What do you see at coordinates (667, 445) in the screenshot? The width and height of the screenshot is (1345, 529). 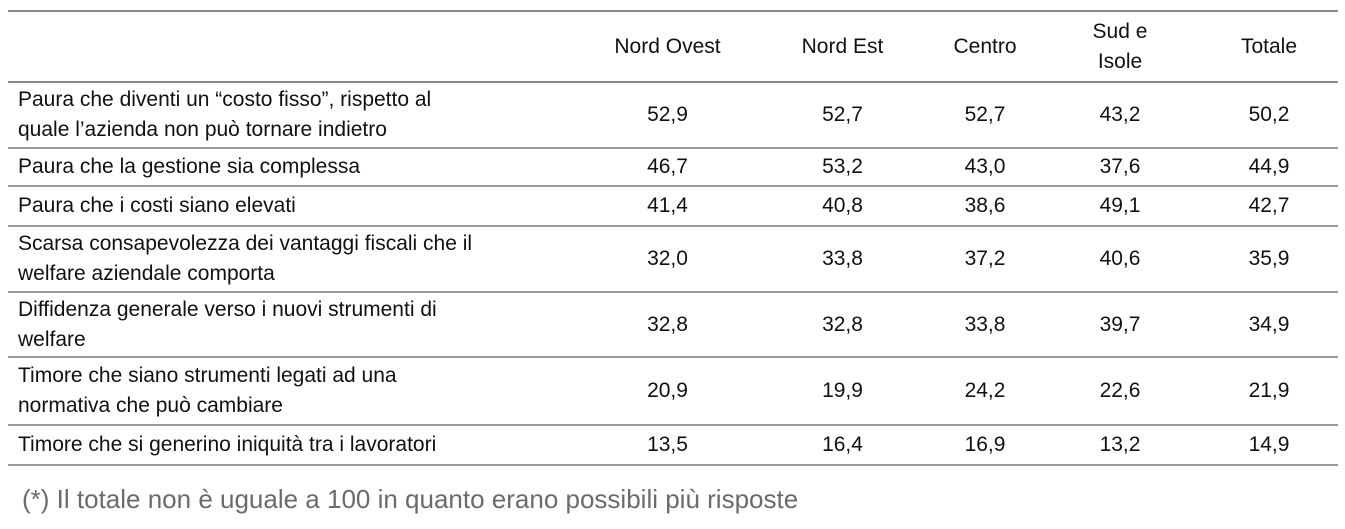 I see `cell-value: 13,5` at bounding box center [667, 445].